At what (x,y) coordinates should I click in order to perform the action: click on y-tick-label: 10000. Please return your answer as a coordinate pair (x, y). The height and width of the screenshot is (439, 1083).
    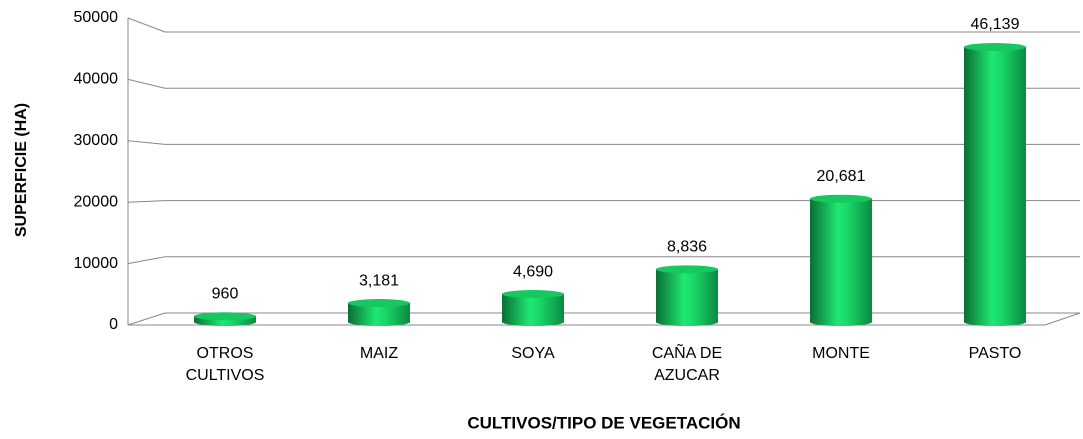
    Looking at the image, I should click on (96, 263).